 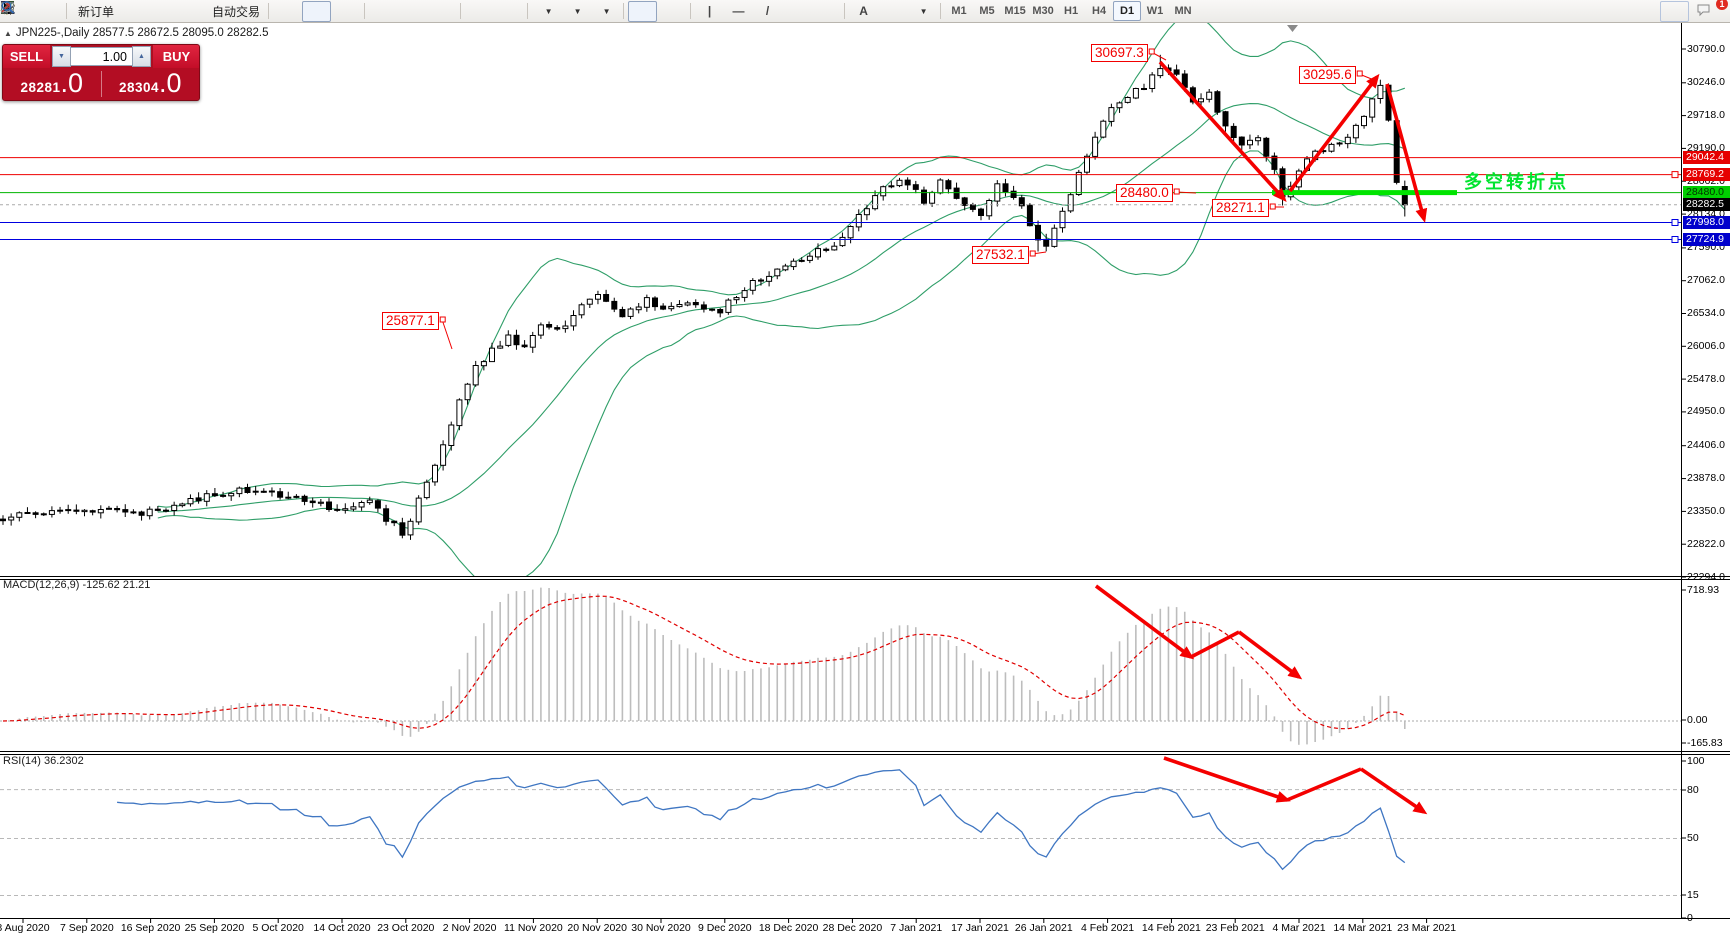 I want to click on cursor-button, so click(x=331, y=11).